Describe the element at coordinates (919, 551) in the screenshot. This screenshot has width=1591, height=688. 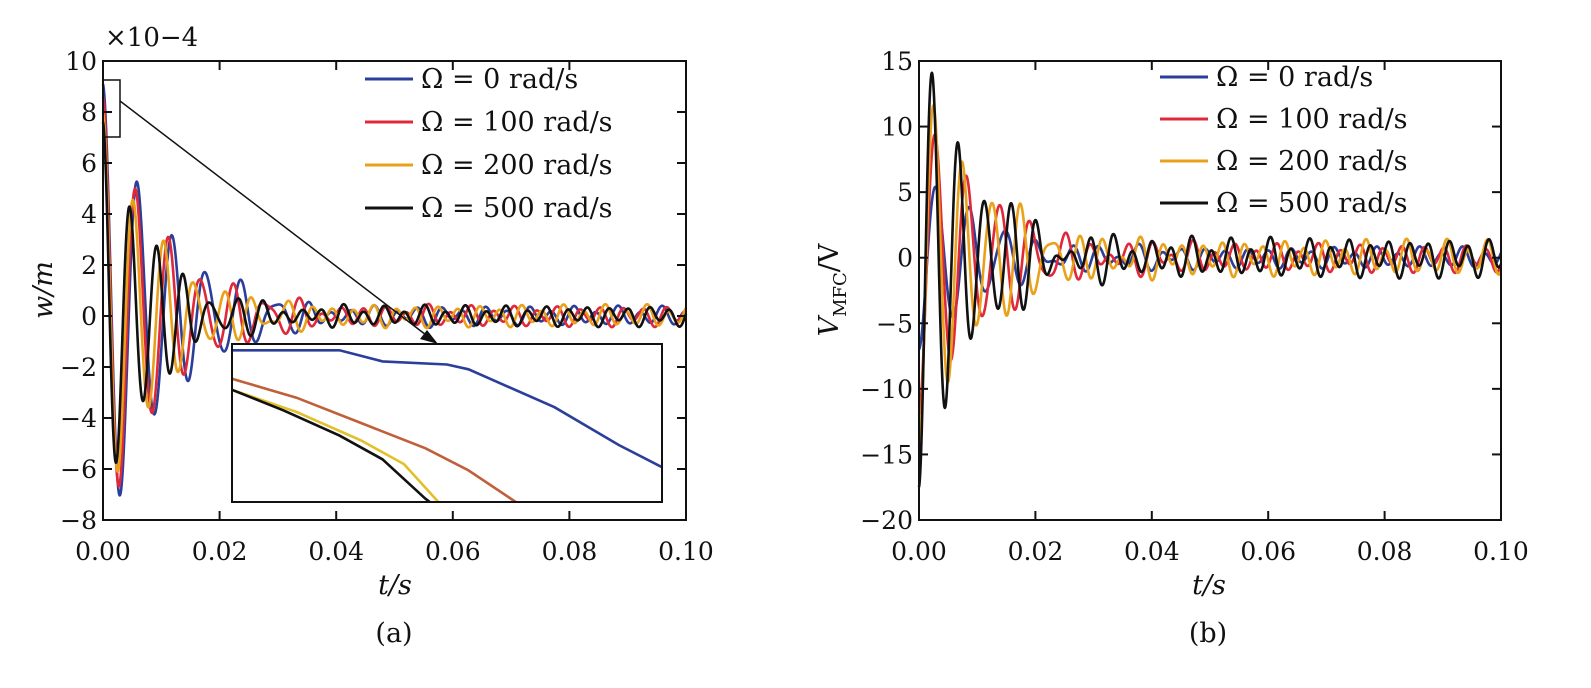
I see `panel-b-x-tick-label: 0.00` at that location.